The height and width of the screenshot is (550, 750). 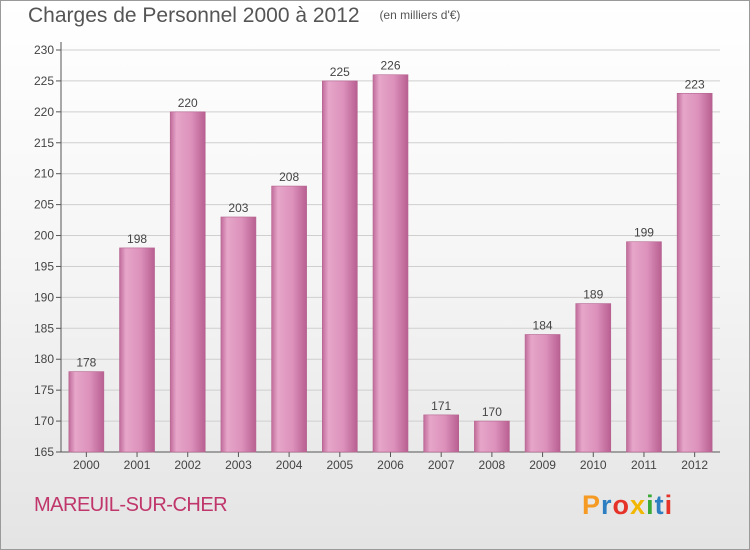 I want to click on bar-2003, so click(x=238, y=334).